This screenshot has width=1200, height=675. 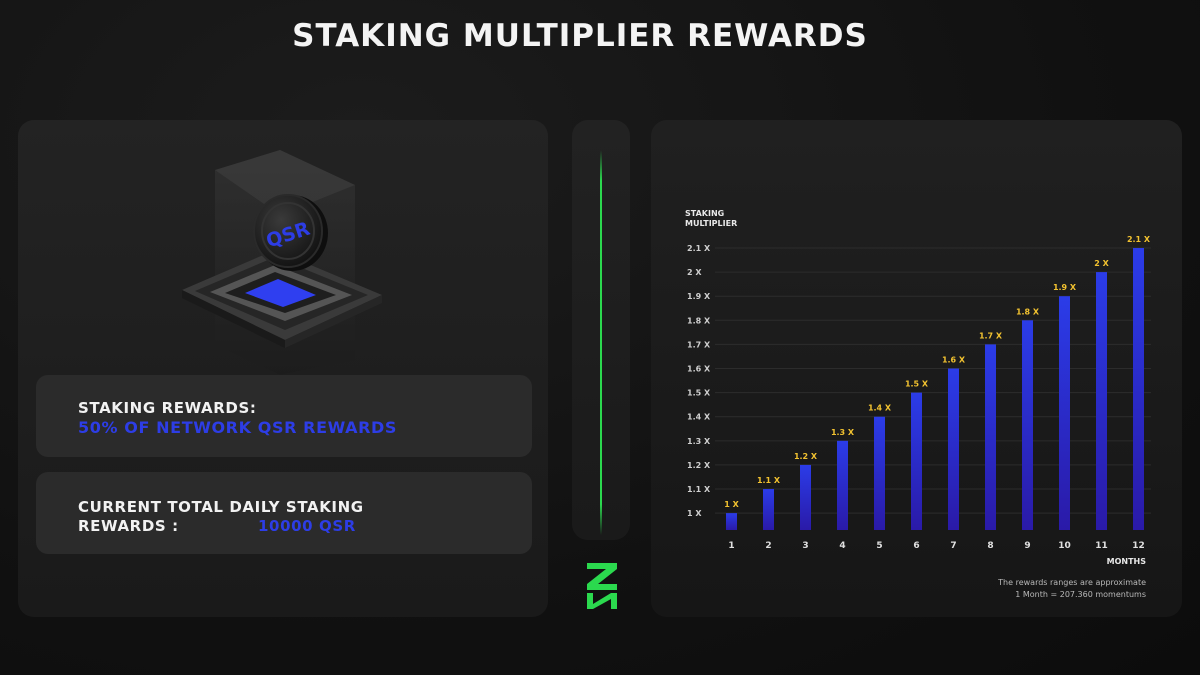 I want to click on y-axis-label-line2: MULTIPLIER, so click(x=711, y=223).